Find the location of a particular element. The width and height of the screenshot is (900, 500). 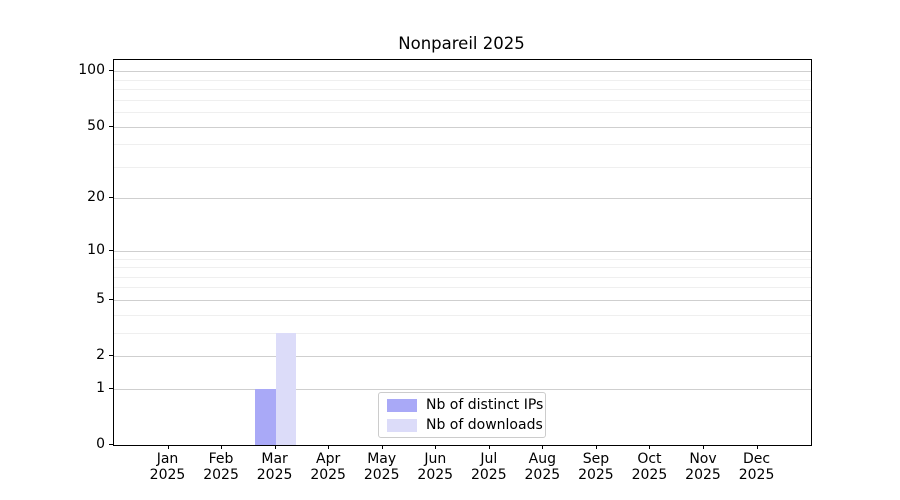

x-tick-year-apr: 2025 is located at coordinates (328, 475).